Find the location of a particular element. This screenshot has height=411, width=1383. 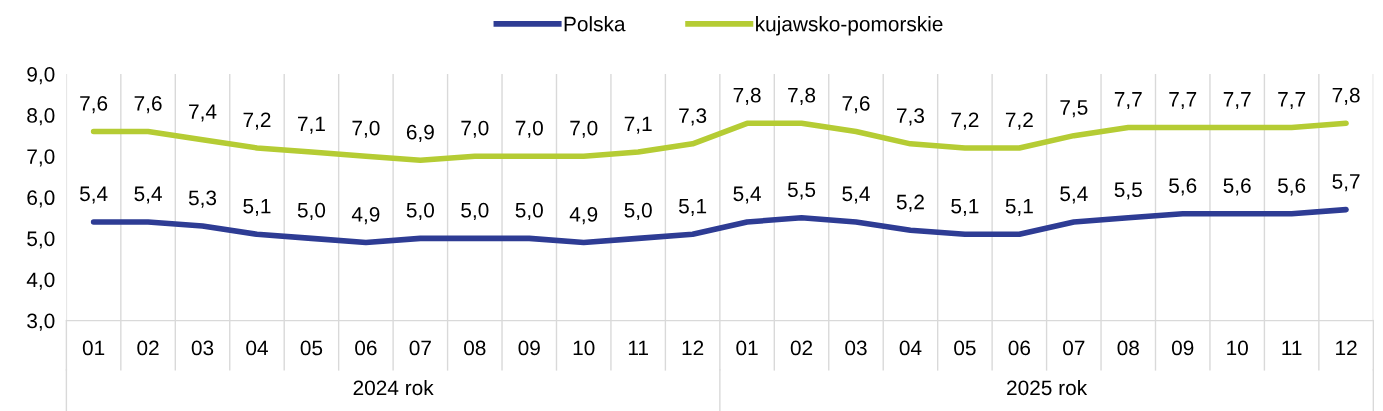

data-label: 7,5 is located at coordinates (1074, 109).